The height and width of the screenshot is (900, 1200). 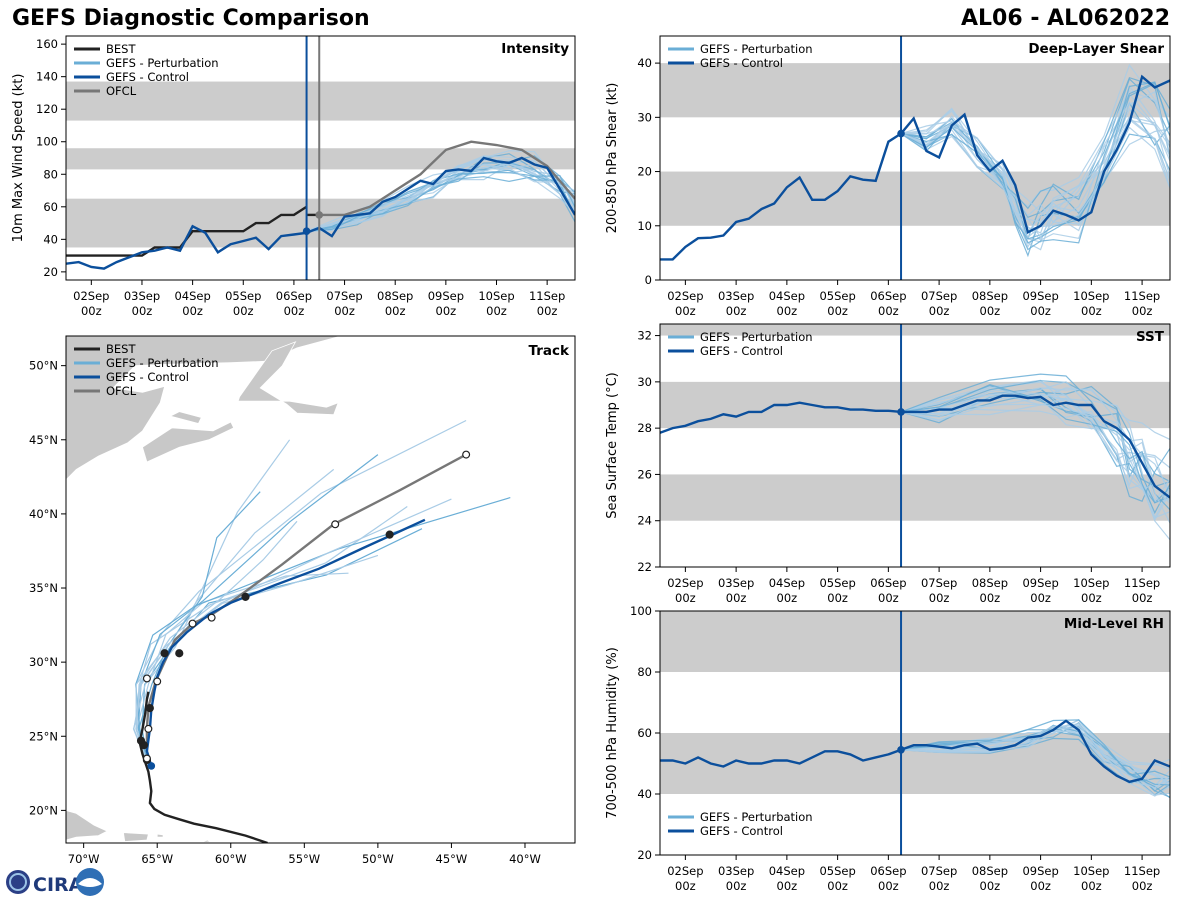 What do you see at coordinates (50, 272) in the screenshot?
I see `y-tick-label: 20` at bounding box center [50, 272].